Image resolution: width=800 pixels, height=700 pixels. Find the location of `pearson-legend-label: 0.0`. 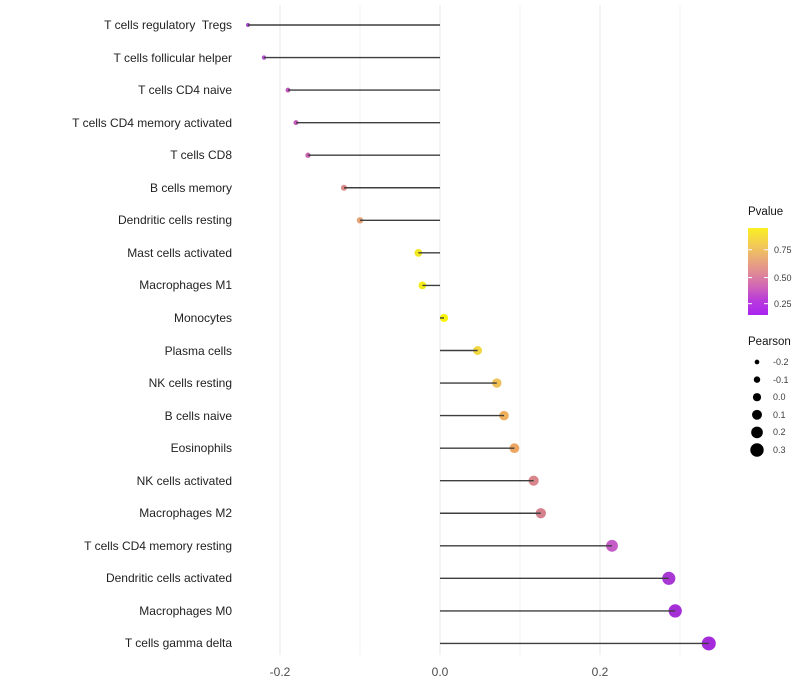

pearson-legend-label: 0.0 is located at coordinates (779, 397).